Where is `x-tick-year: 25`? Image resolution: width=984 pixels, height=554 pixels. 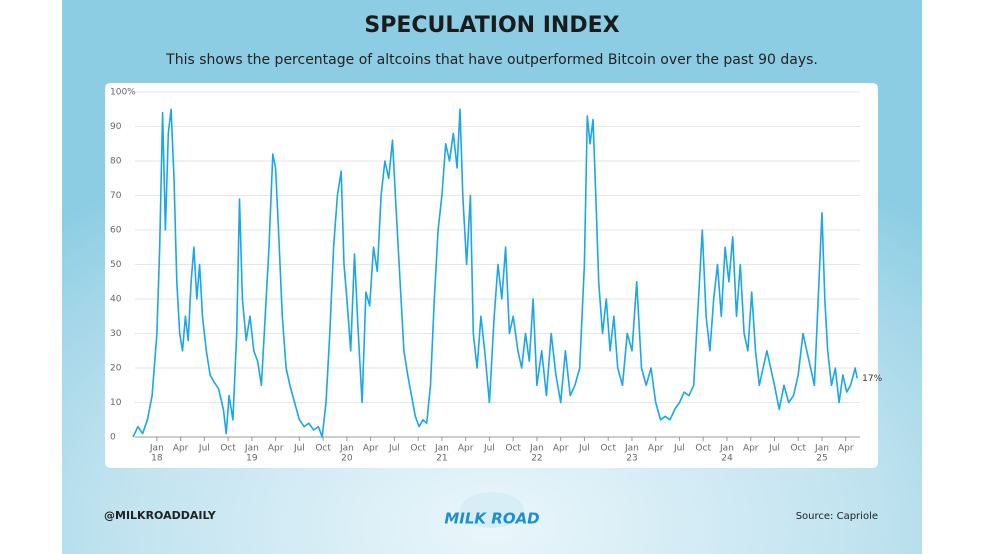 x-tick-year: 25 is located at coordinates (821, 459).